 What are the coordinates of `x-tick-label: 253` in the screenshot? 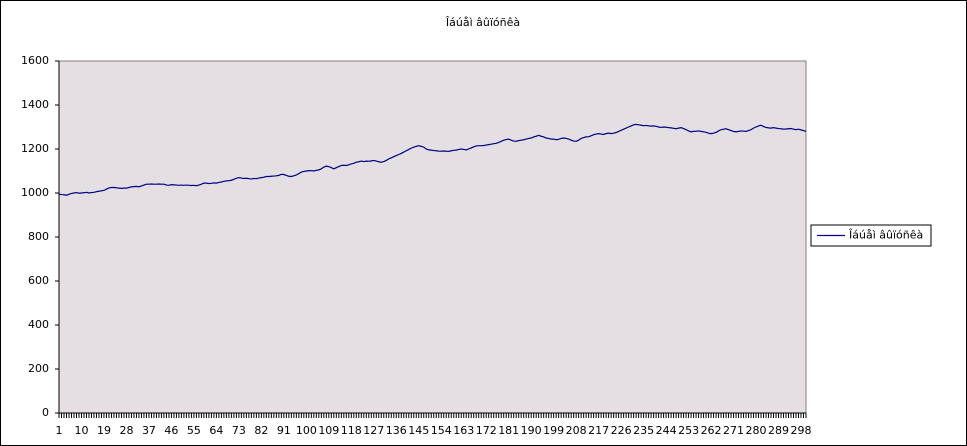 It's located at (688, 430).